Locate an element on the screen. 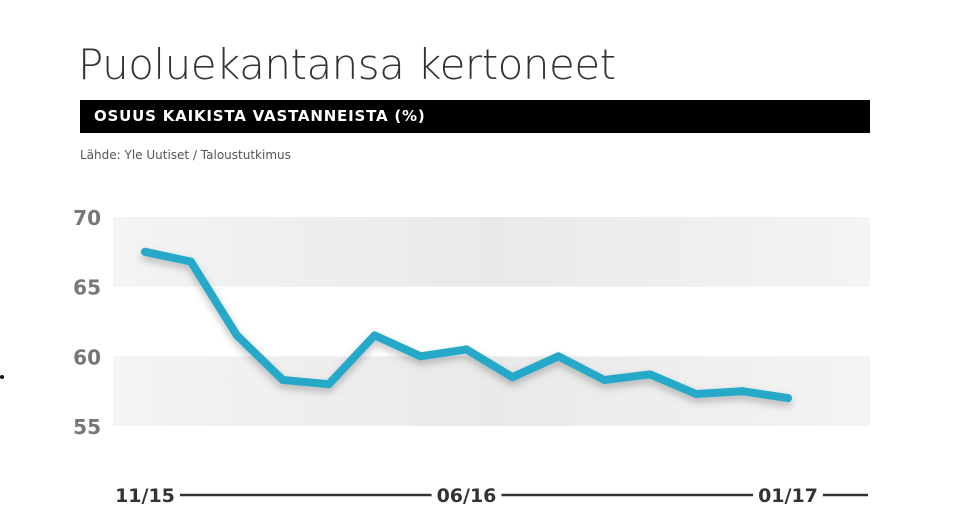  y-tick-label: 60 is located at coordinates (87, 357).